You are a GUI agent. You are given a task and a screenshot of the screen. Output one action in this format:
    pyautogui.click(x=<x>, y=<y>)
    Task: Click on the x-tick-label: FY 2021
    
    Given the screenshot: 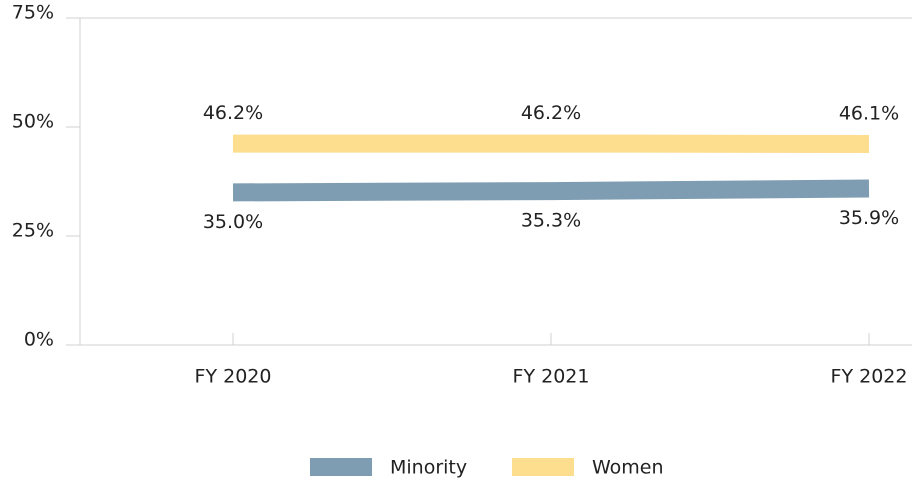 What is the action you would take?
    pyautogui.click(x=551, y=377)
    